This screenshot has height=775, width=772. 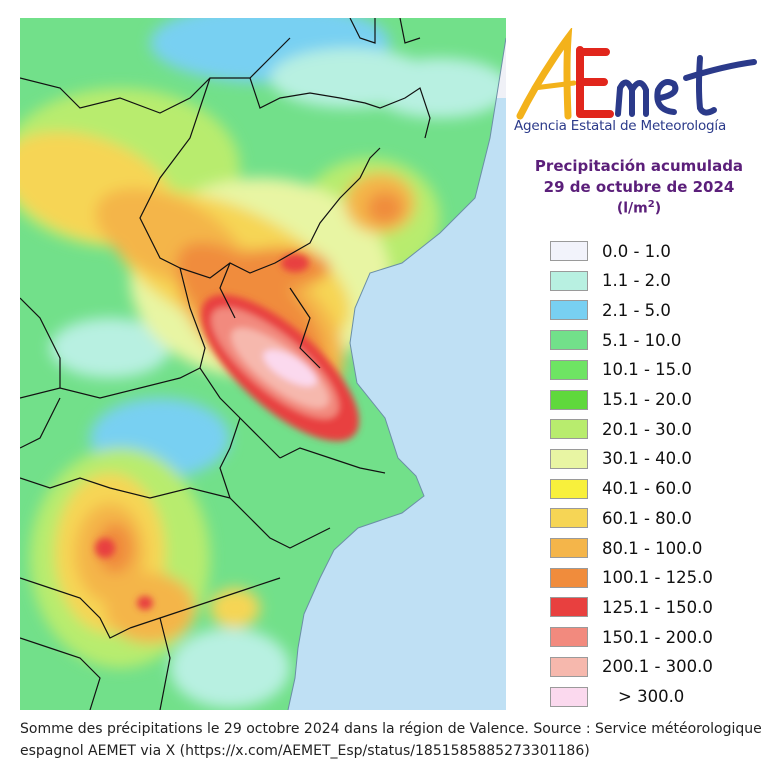 What do you see at coordinates (636, 310) in the screenshot?
I see `legend-label: 2.1 - 5.0` at bounding box center [636, 310].